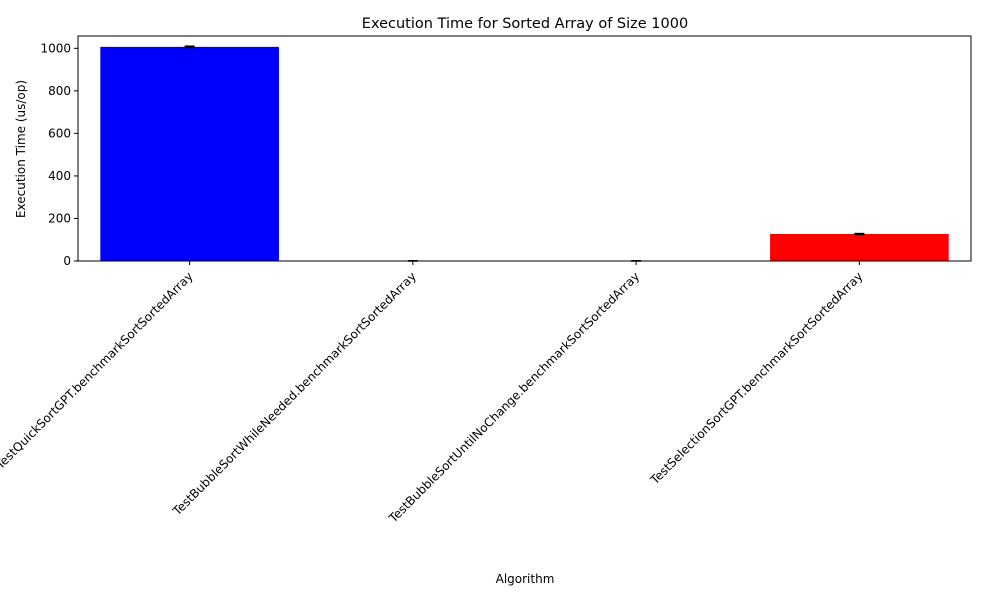 This screenshot has width=1000, height=600. Describe the element at coordinates (55, 48) in the screenshot. I see `y-tick-label: 1000` at that location.